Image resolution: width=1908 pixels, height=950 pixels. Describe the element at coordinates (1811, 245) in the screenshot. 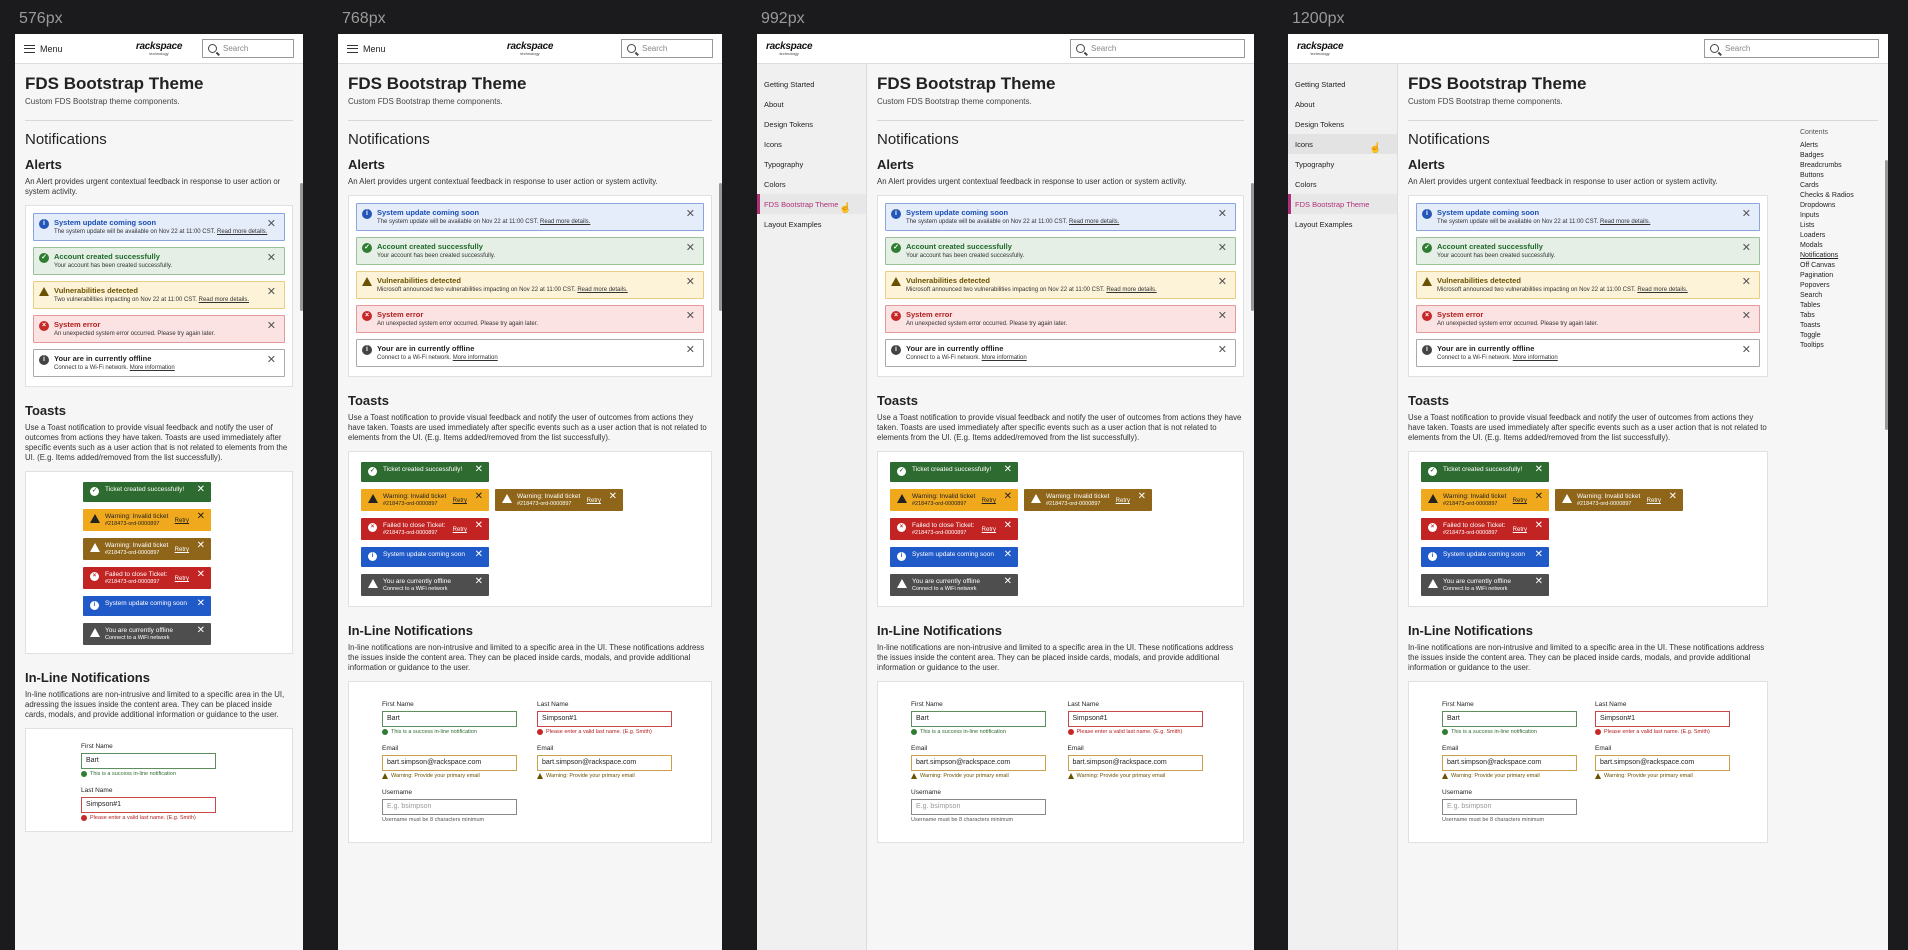

I see `toc-item: Modals` at that location.